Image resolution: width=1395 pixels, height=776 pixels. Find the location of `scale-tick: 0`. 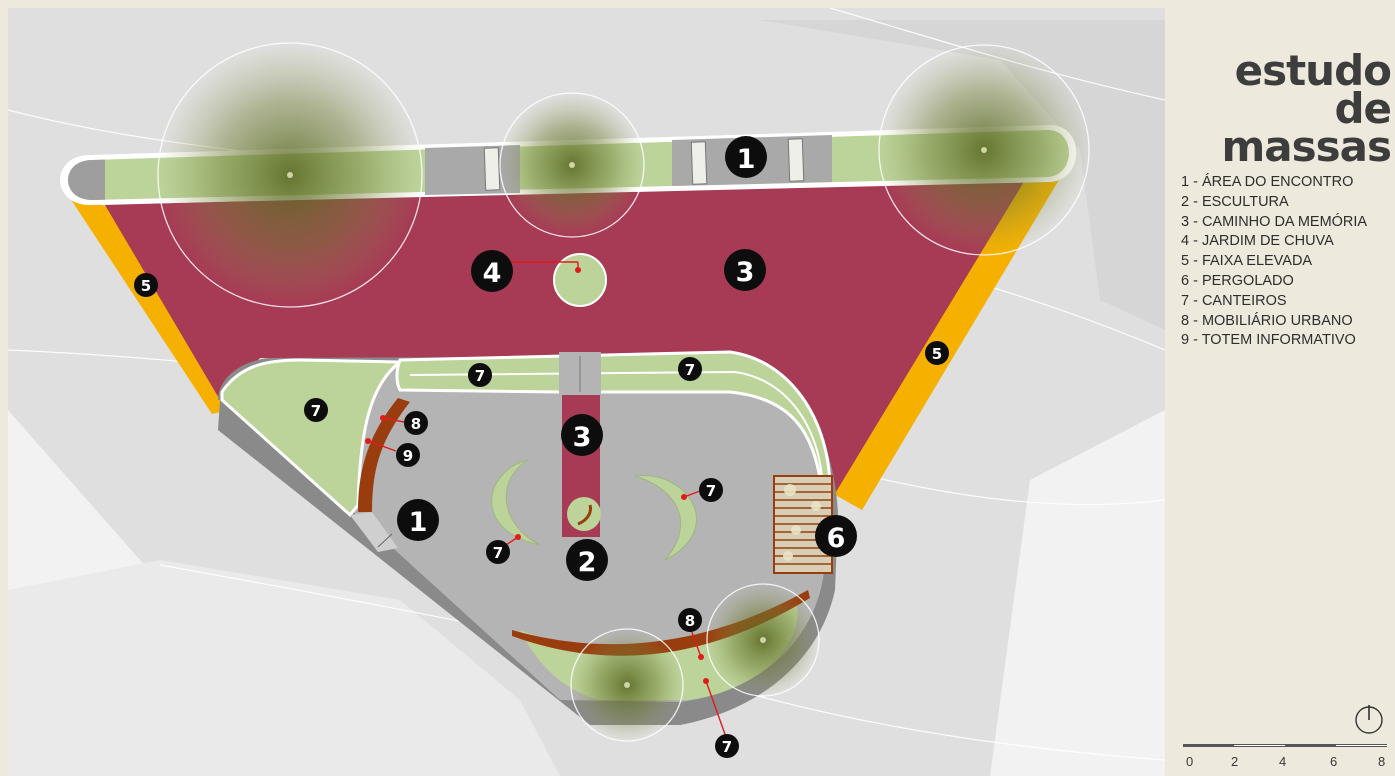

scale-tick: 0 is located at coordinates (1190, 761).